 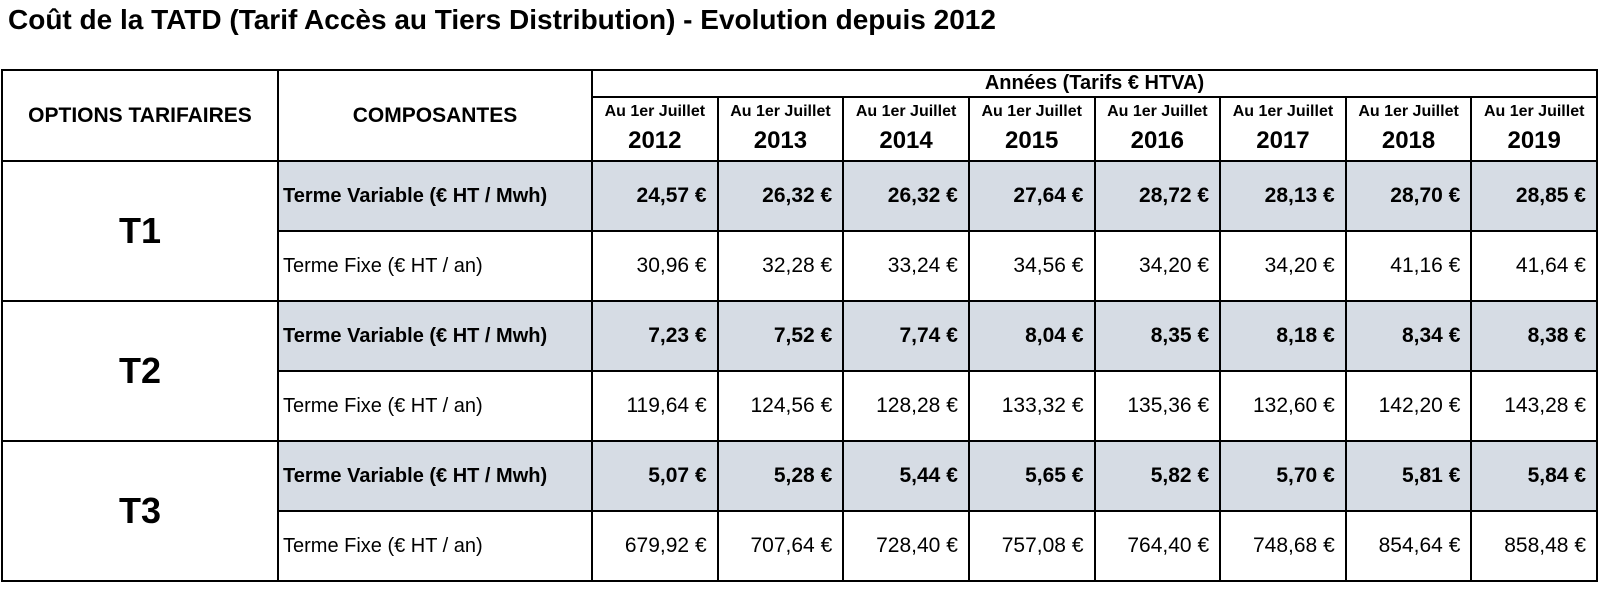 What do you see at coordinates (906, 266) in the screenshot?
I see `value-cell: 33,24 €` at bounding box center [906, 266].